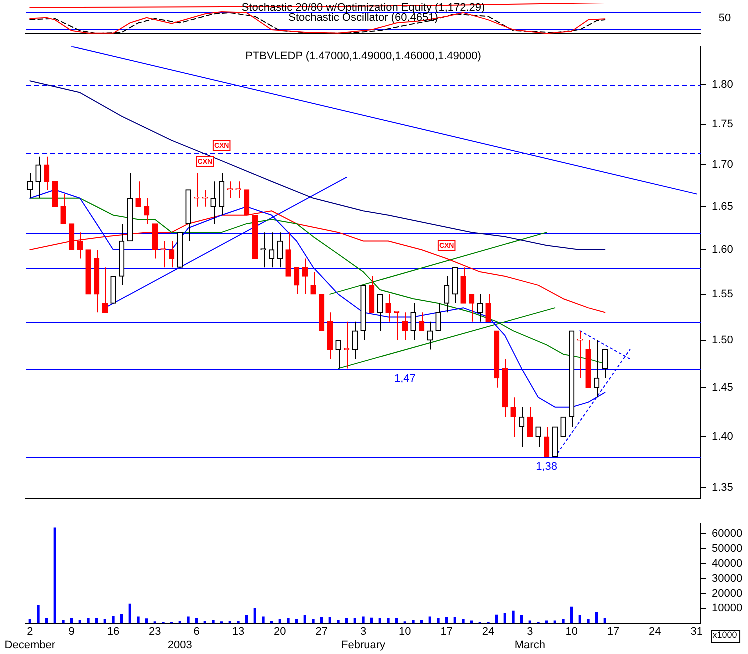 The height and width of the screenshot is (654, 748). I want to click on x-tick-label: 27, so click(322, 632).